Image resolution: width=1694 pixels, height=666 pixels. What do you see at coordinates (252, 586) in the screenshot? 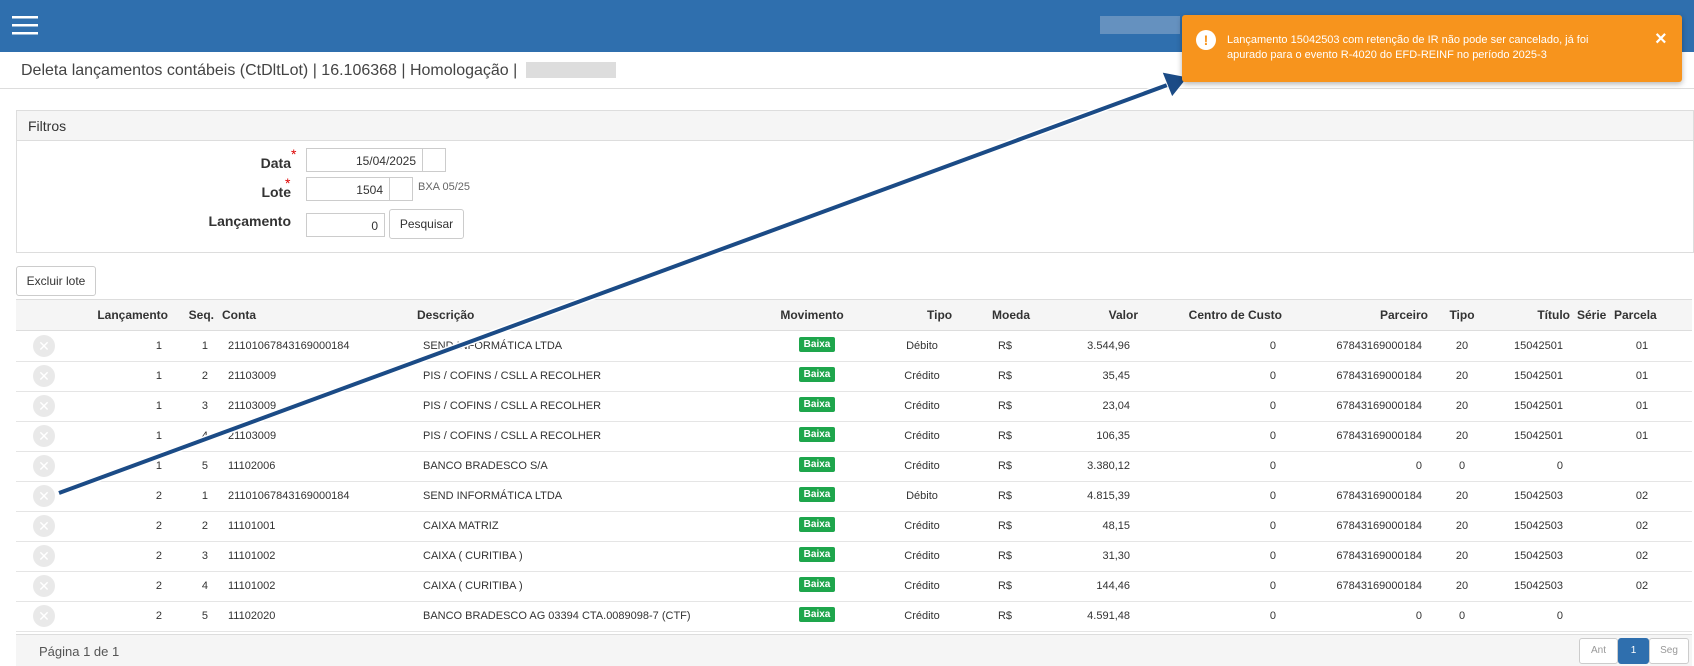
I see `table-cell: 11101002` at bounding box center [252, 586].